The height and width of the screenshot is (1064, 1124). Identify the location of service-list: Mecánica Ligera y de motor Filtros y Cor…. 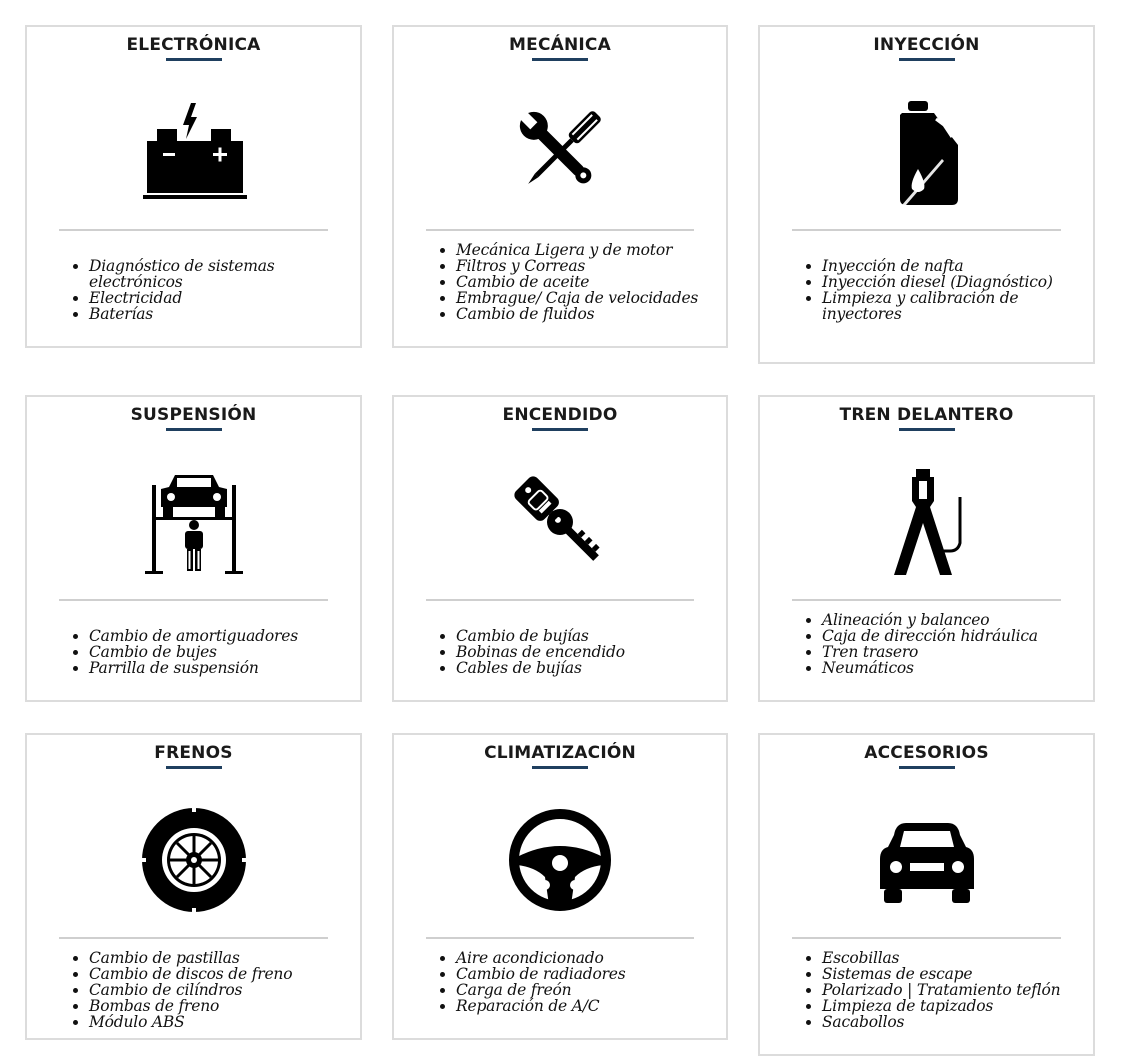
(576, 282).